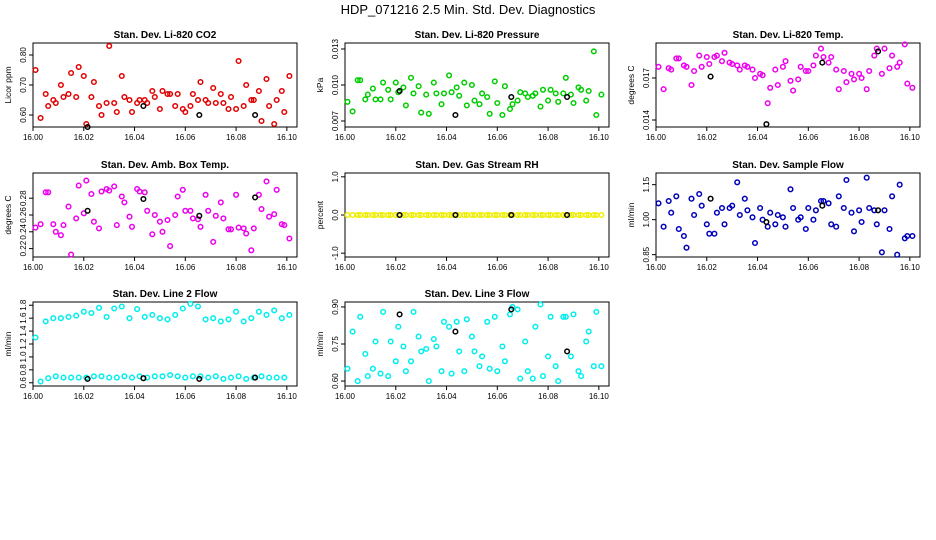  Describe the element at coordinates (335, 177) in the screenshot. I see `y-tick-label: 1.0` at that location.